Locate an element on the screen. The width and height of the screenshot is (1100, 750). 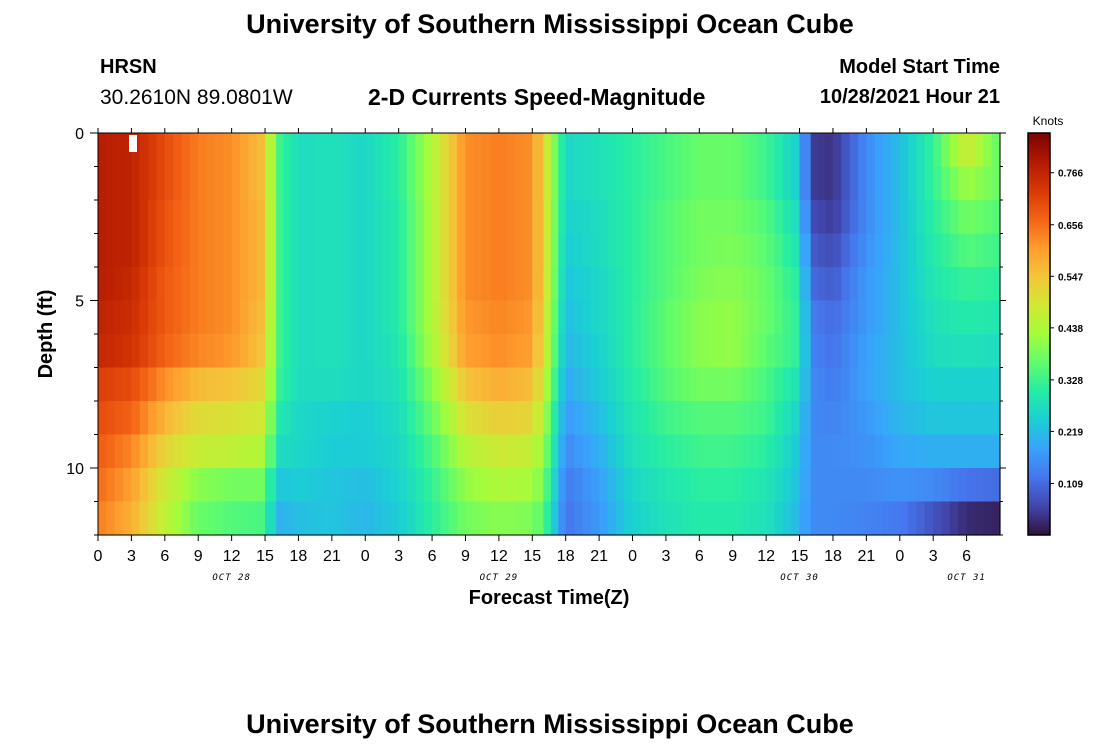
y-tick-label: 0 is located at coordinates (79, 134).